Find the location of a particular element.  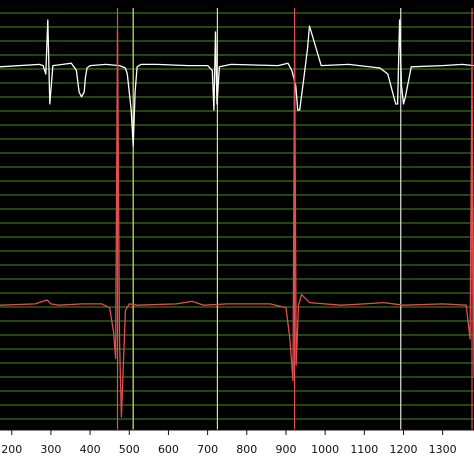

x-tick-label: 600 is located at coordinates (168, 449).